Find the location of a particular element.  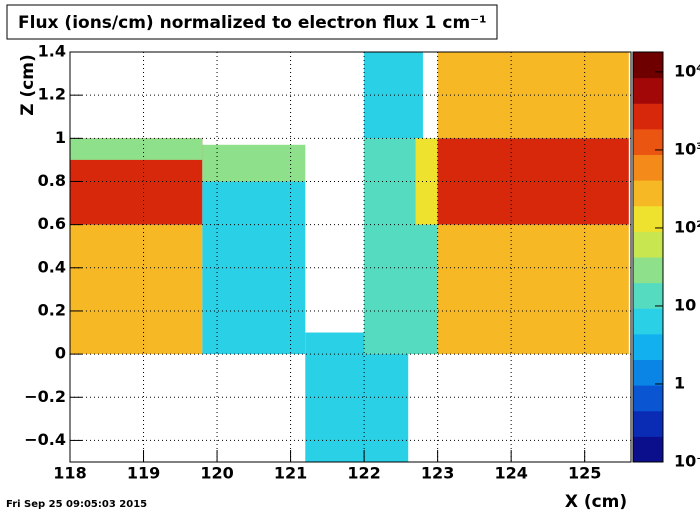

x-tick-label: 118 is located at coordinates (69, 473).